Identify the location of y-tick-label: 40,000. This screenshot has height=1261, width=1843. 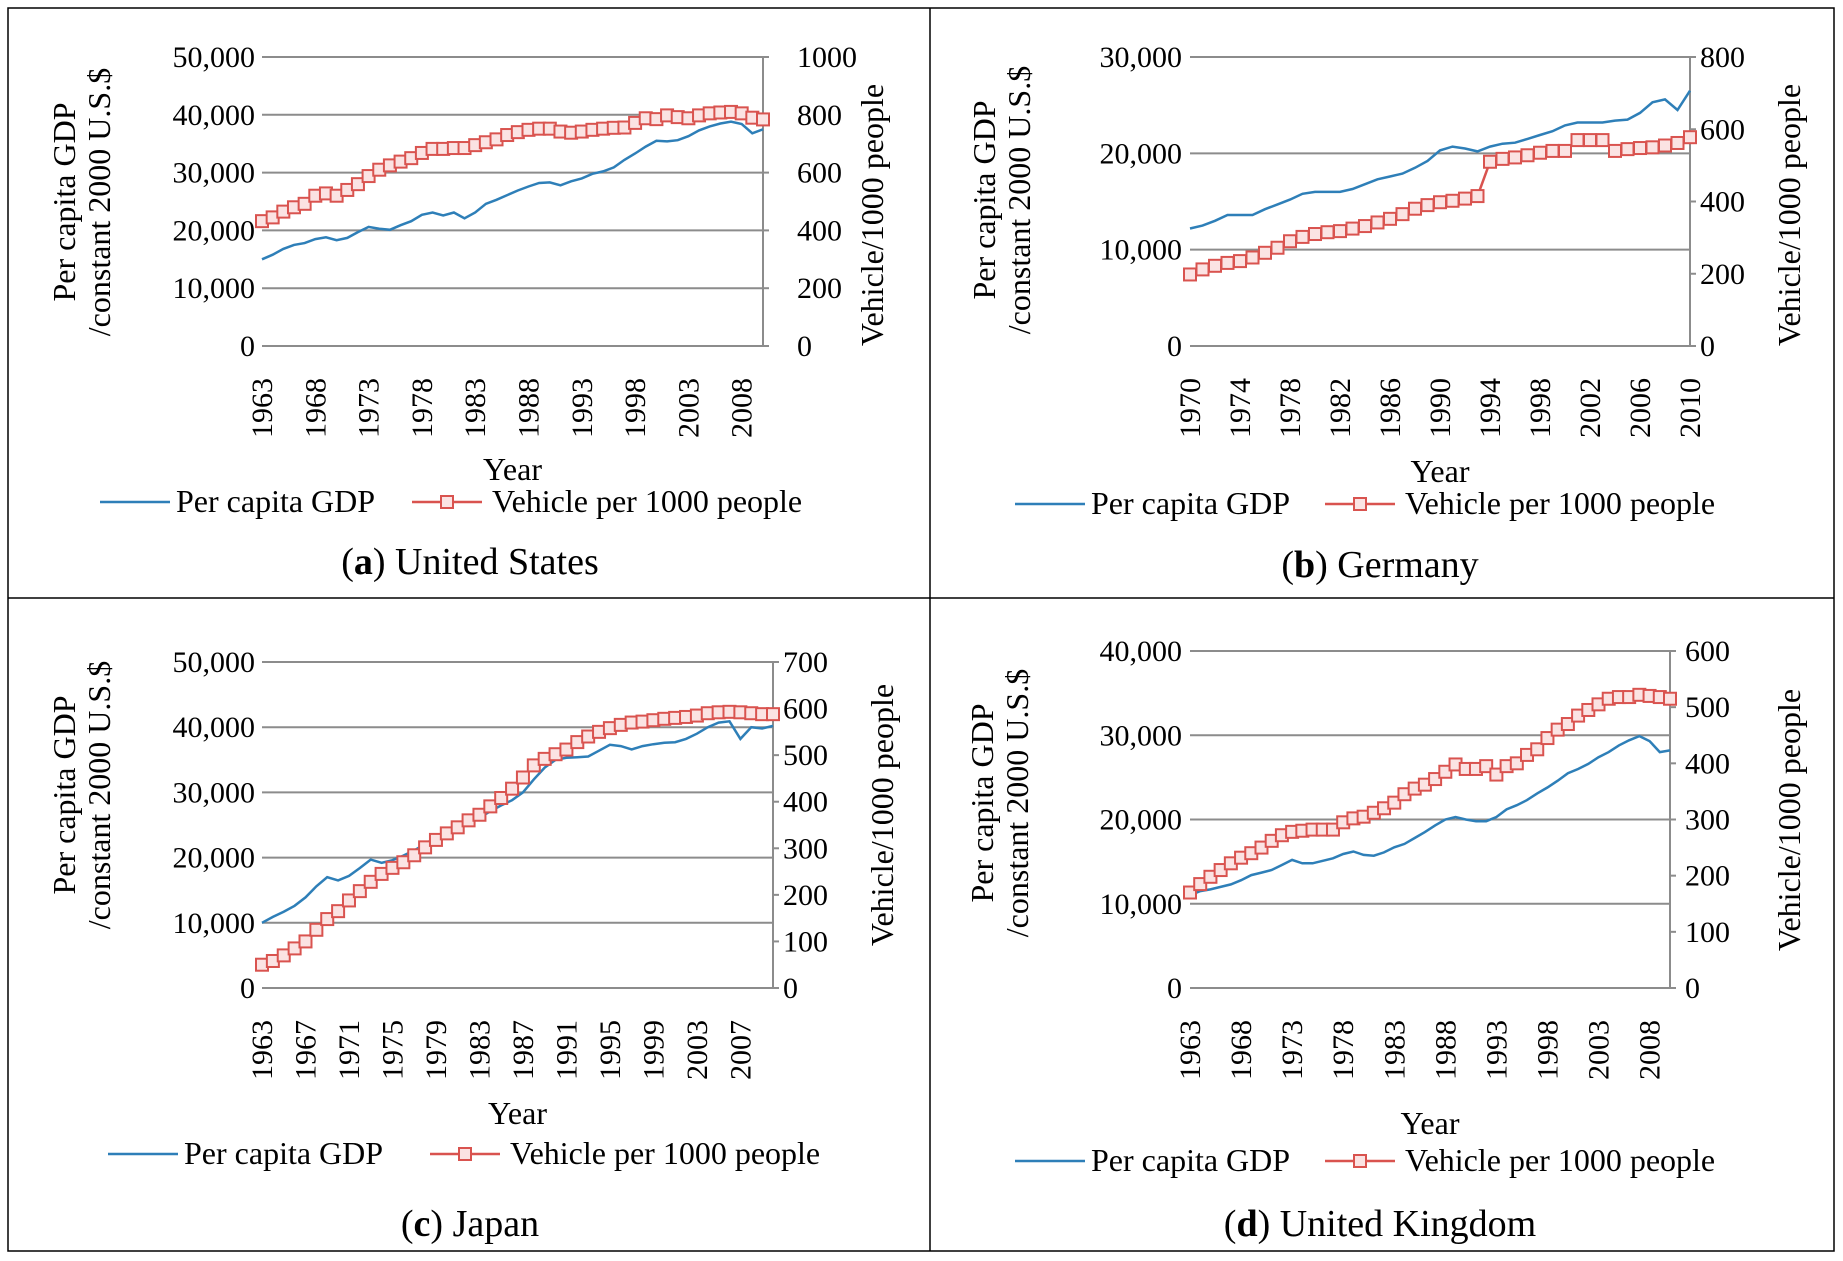
(214, 727).